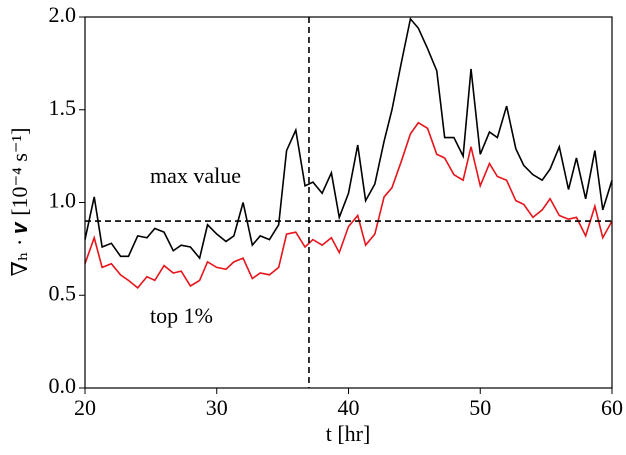  Describe the element at coordinates (63, 292) in the screenshot. I see `y-tick-label: 0.5` at that location.